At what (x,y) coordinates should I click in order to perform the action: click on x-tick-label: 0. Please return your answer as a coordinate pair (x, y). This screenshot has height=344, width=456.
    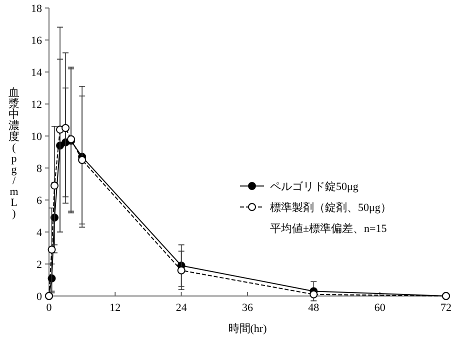
    Looking at the image, I should click on (49, 308).